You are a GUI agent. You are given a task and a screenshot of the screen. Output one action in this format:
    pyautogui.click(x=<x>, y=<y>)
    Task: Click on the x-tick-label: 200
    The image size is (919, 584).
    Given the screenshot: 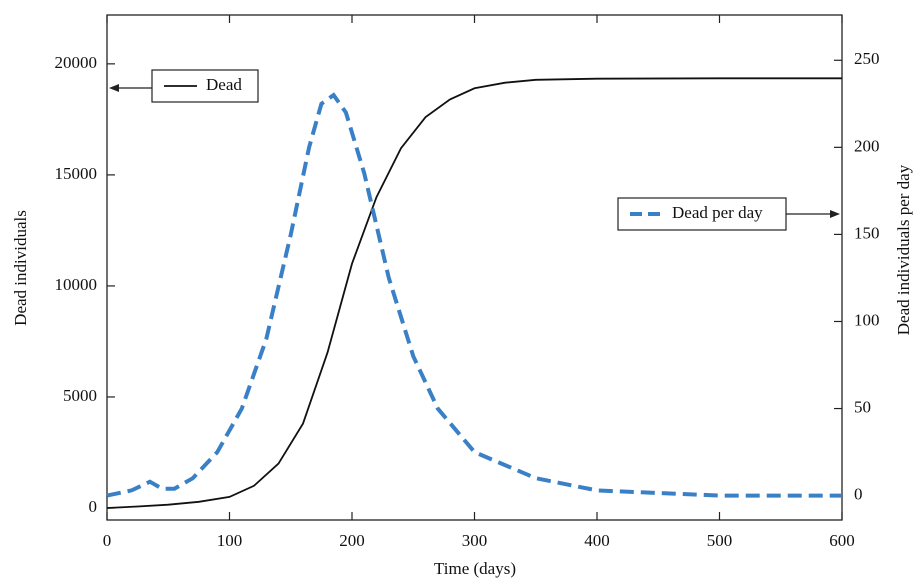 What is the action you would take?
    pyautogui.click(x=352, y=540)
    